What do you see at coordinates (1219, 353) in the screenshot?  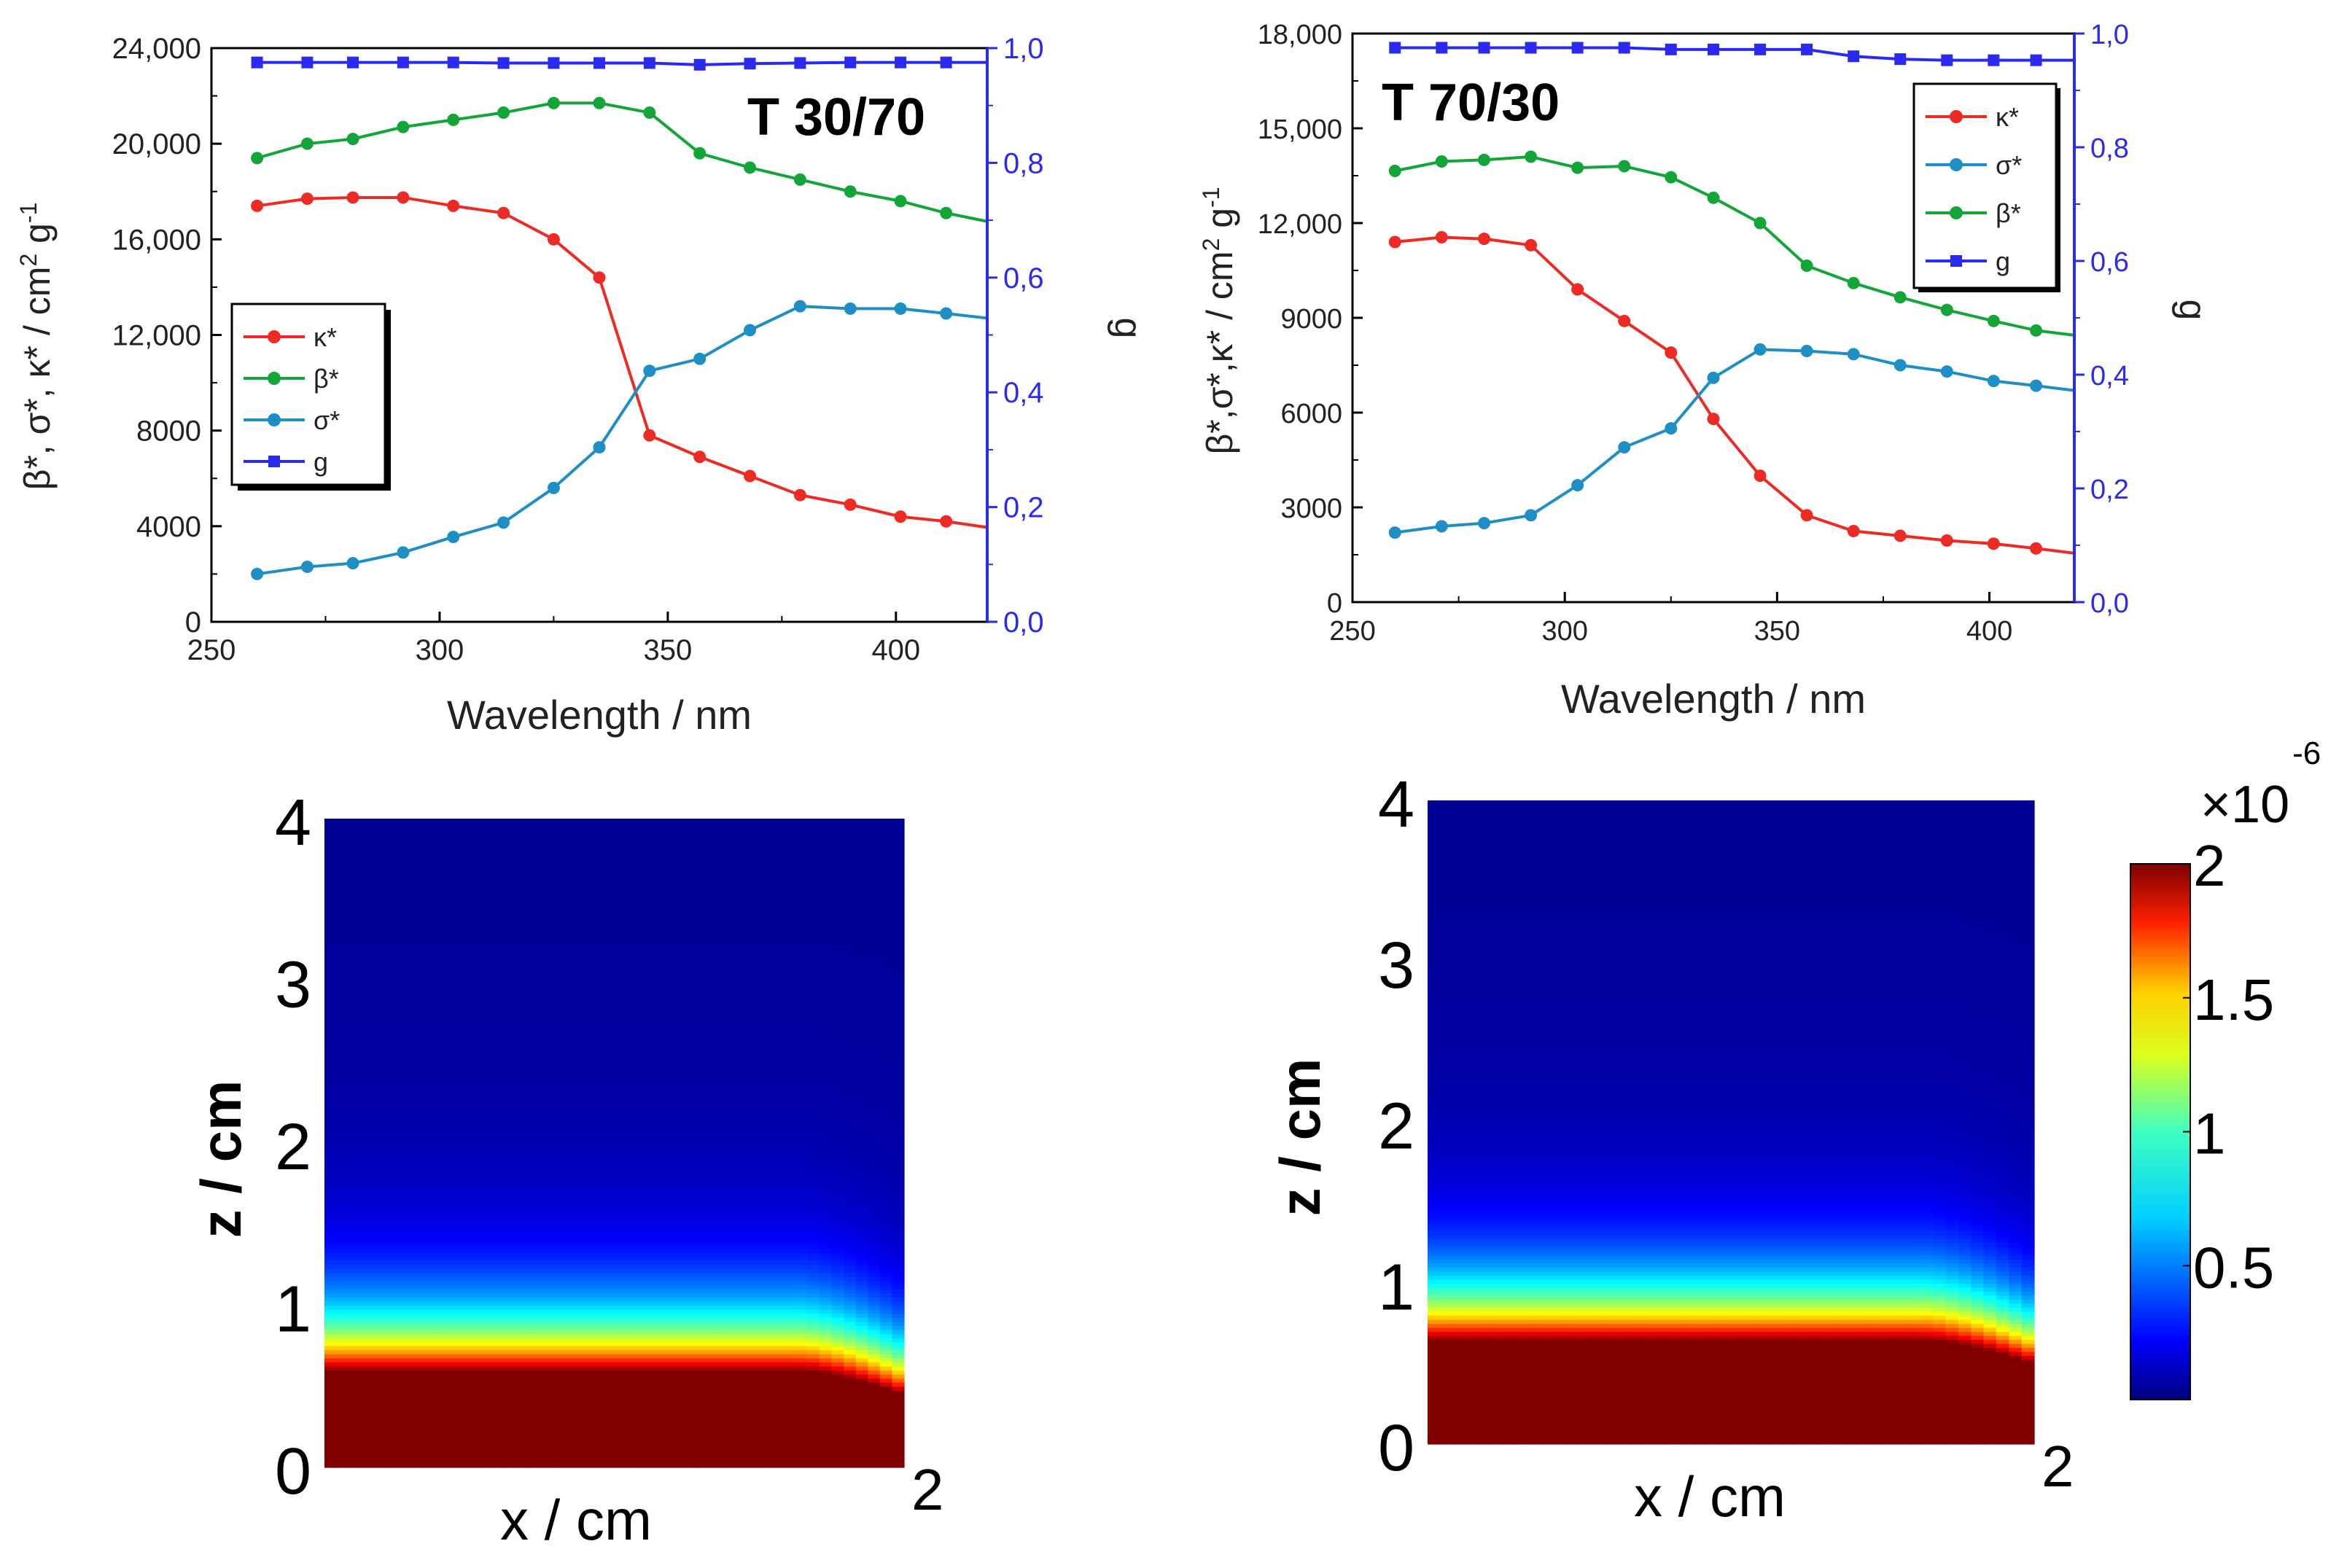 I see `t7030-y-axis-label-main: β*,σ*,κ* / cm` at bounding box center [1219, 353].